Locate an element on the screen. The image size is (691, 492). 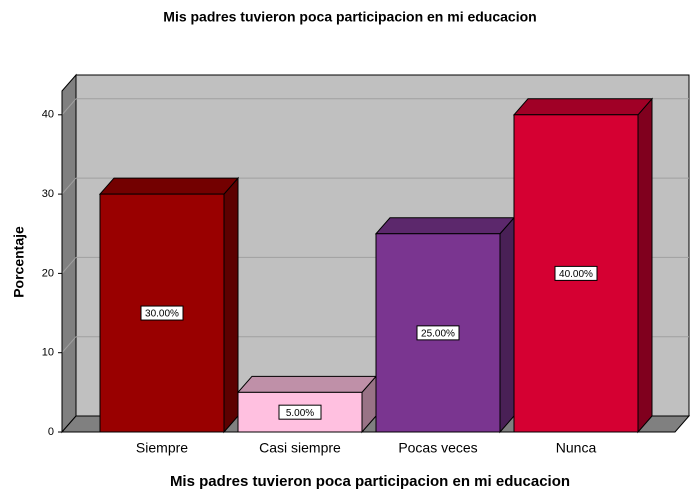
data-label: 25.00% is located at coordinates (438, 334).